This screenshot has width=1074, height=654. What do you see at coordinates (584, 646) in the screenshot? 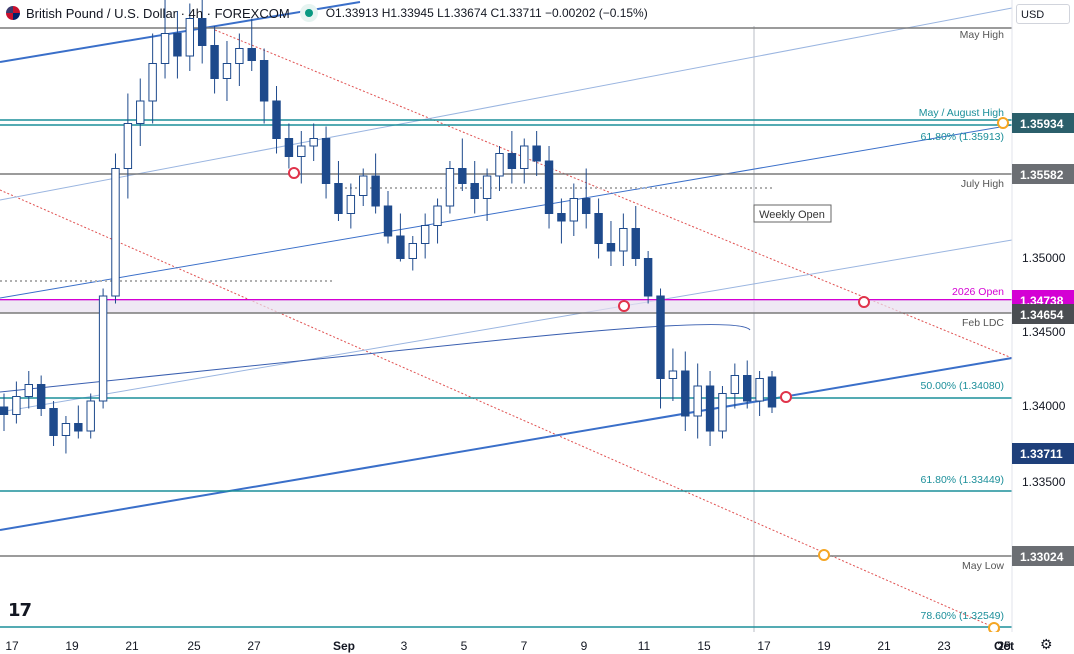
I see `time-tick-label: 9` at bounding box center [584, 646].